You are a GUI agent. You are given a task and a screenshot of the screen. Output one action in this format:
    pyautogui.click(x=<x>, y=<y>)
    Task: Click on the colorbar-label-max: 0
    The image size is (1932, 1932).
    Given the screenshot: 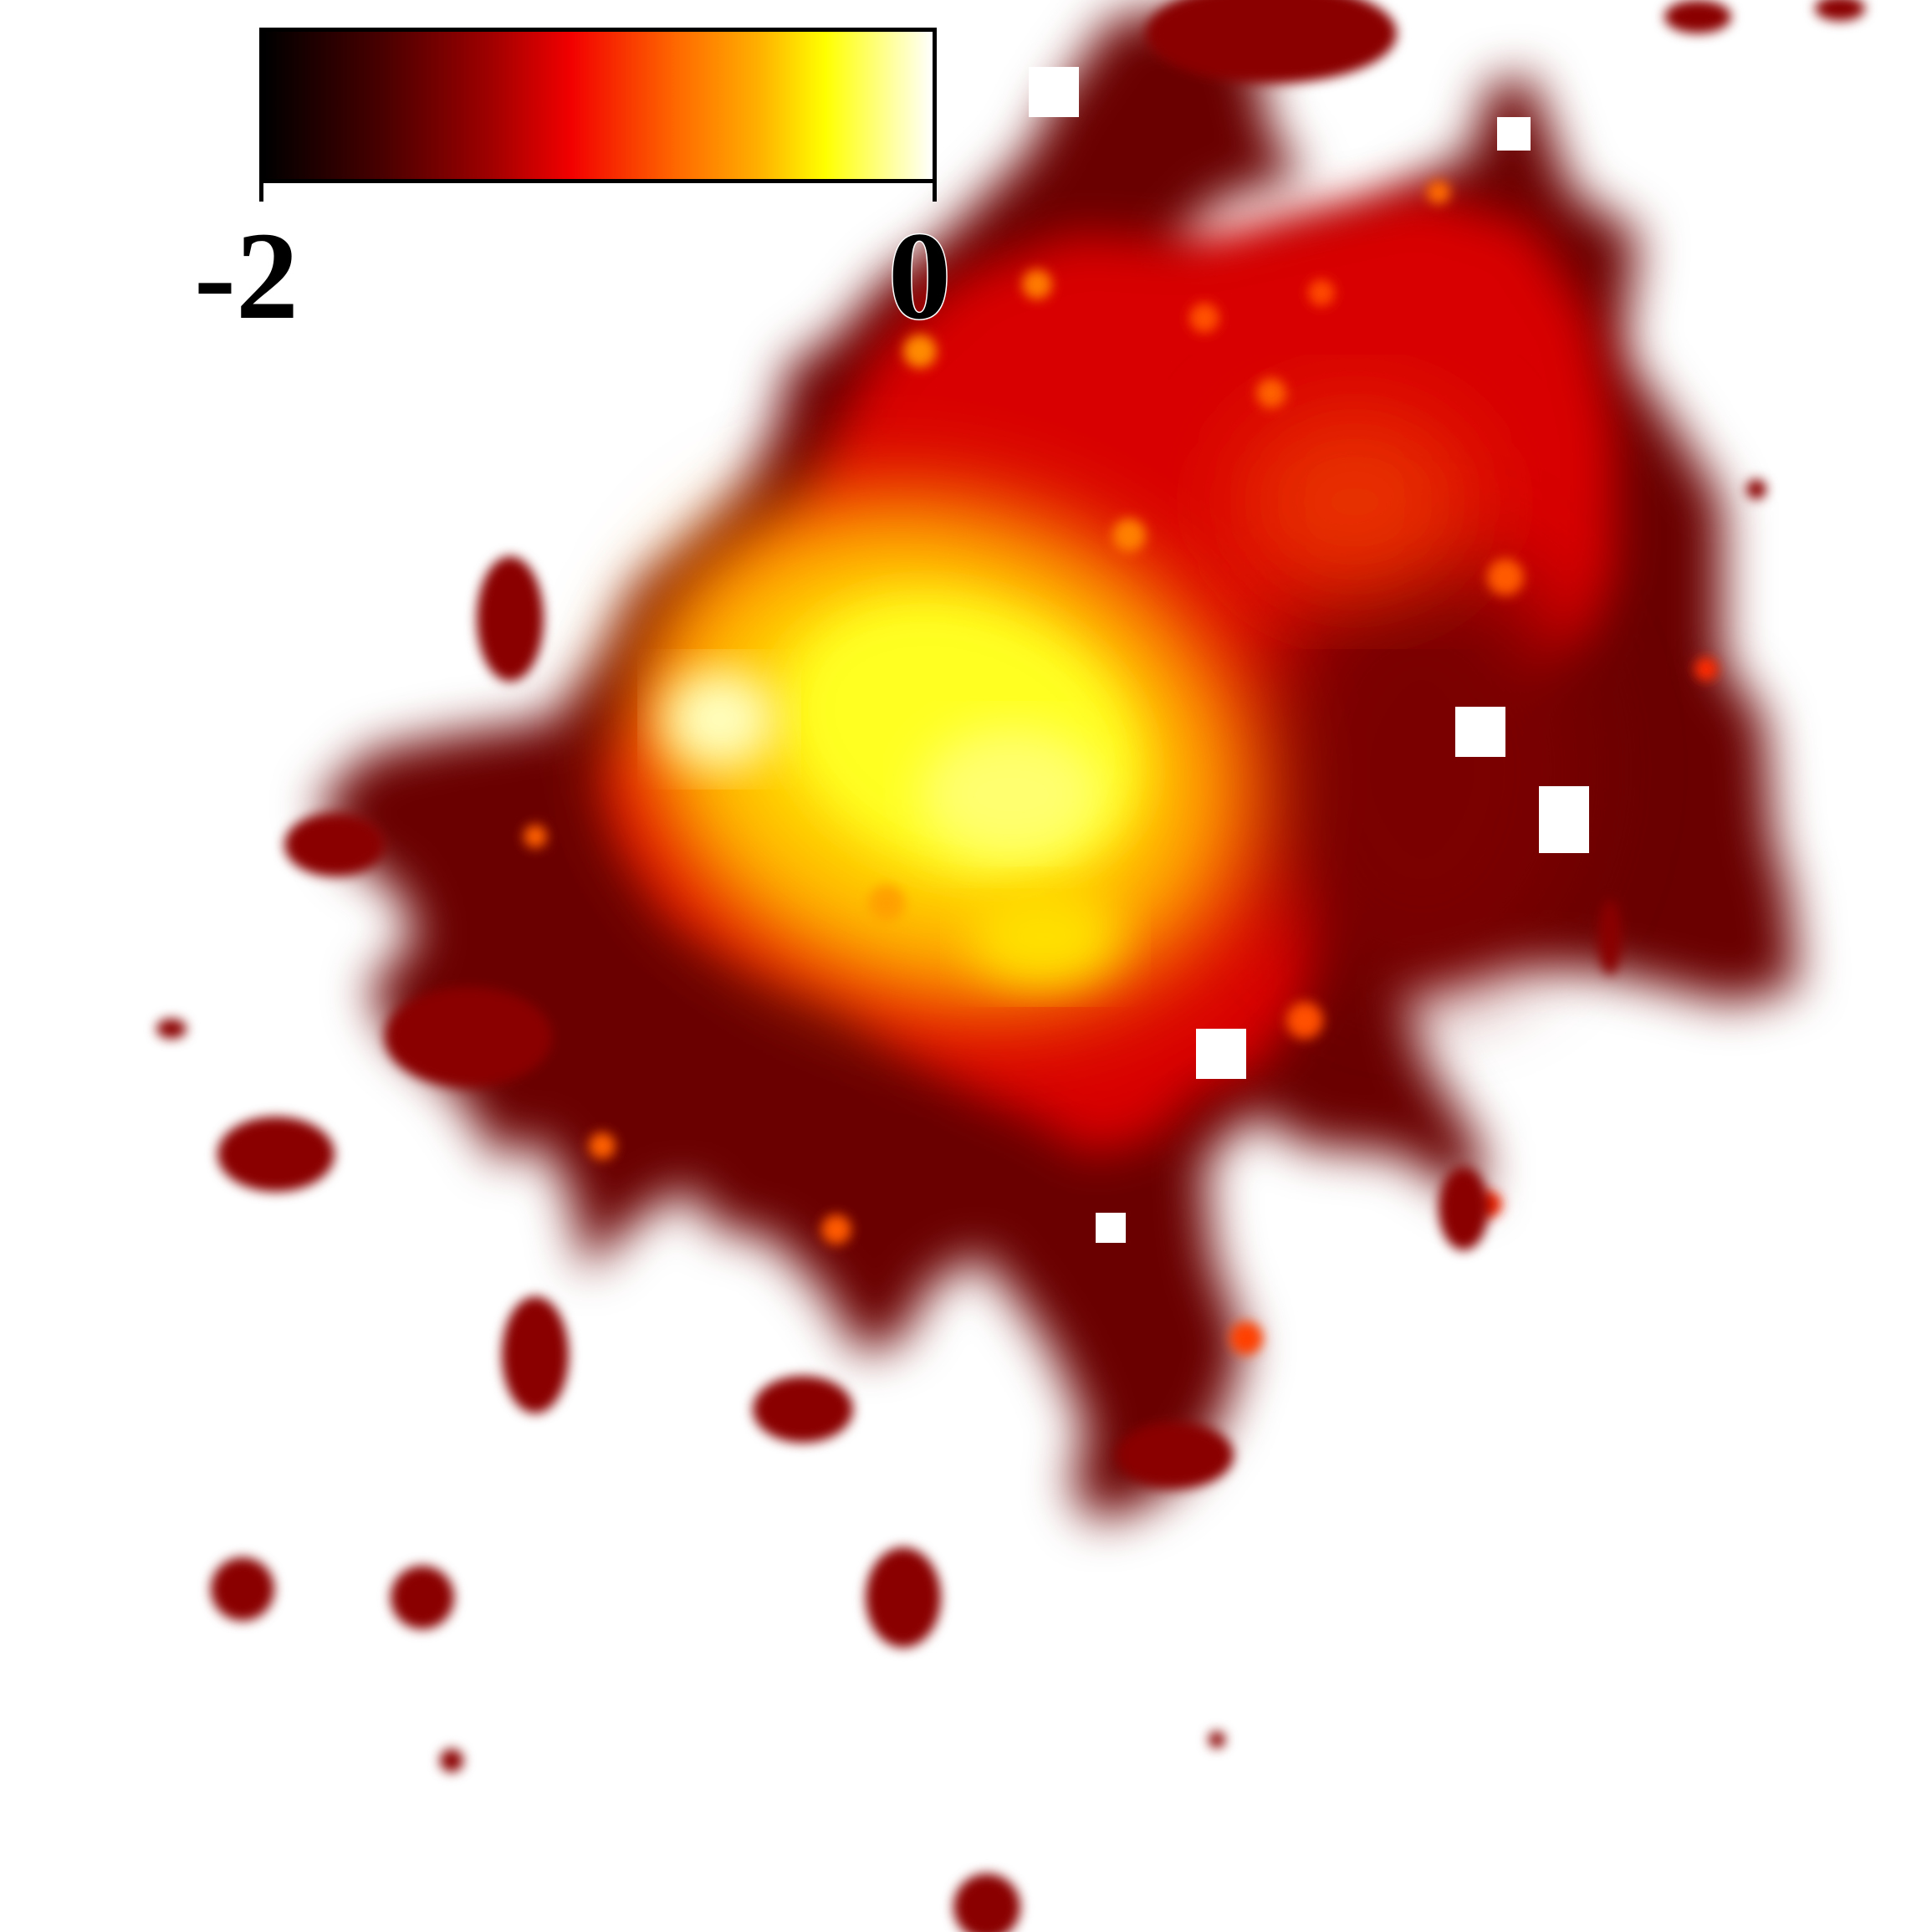 What is the action you would take?
    pyautogui.click(x=920, y=276)
    